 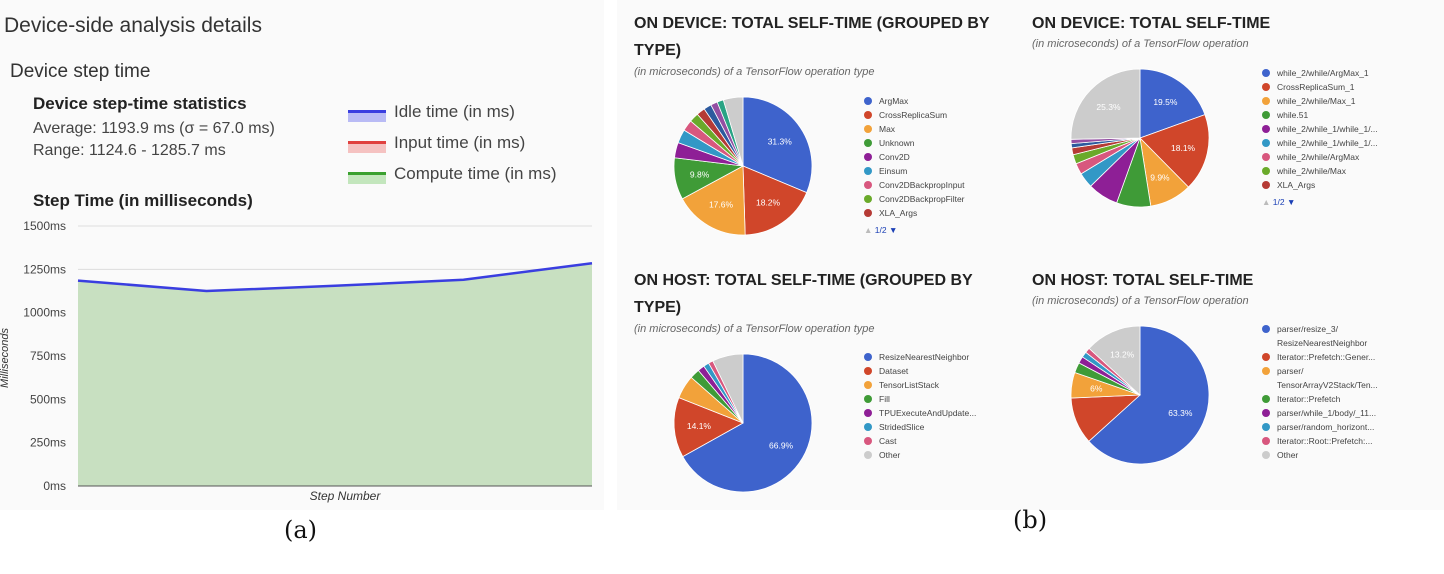 I want to click on legend-item: while_2/while/Max, so click(x=1320, y=171).